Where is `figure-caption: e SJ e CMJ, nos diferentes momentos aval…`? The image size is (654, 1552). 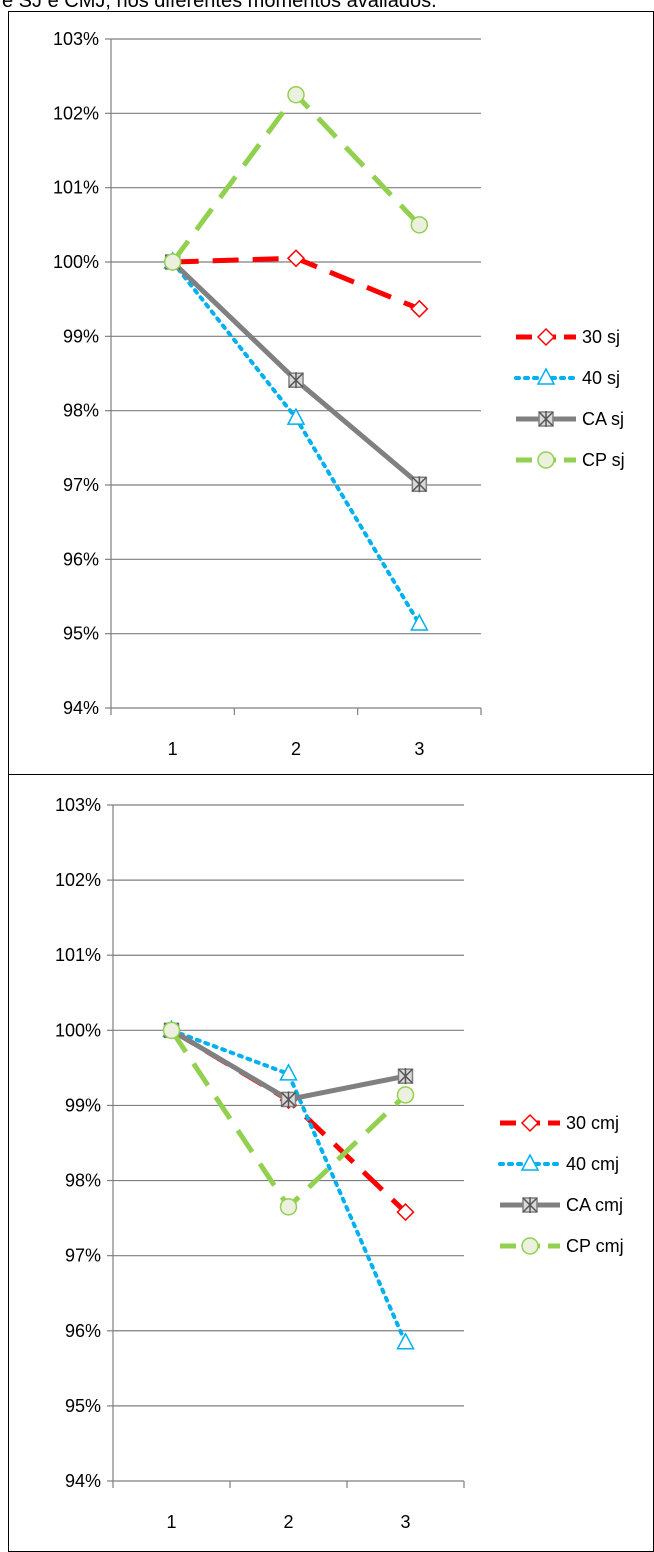 figure-caption: e SJ e CMJ, nos diferentes momentos aval… is located at coordinates (219, 6).